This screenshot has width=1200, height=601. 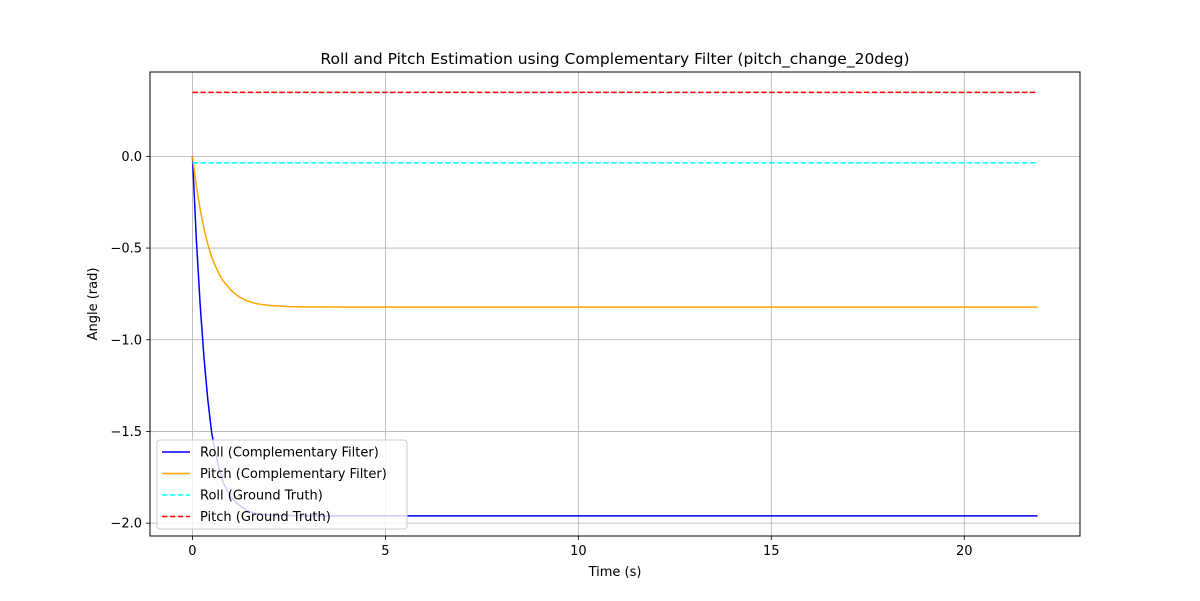 What do you see at coordinates (289, 453) in the screenshot?
I see `legend-label-0: Roll (Complementary Filter)` at bounding box center [289, 453].